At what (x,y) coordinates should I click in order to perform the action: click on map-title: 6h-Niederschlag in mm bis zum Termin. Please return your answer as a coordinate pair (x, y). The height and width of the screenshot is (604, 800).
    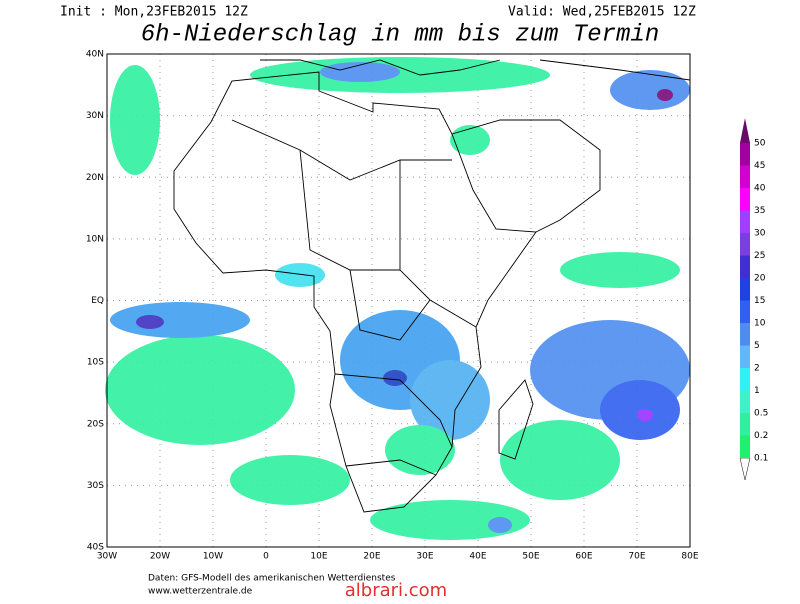
    Looking at the image, I should click on (400, 34).